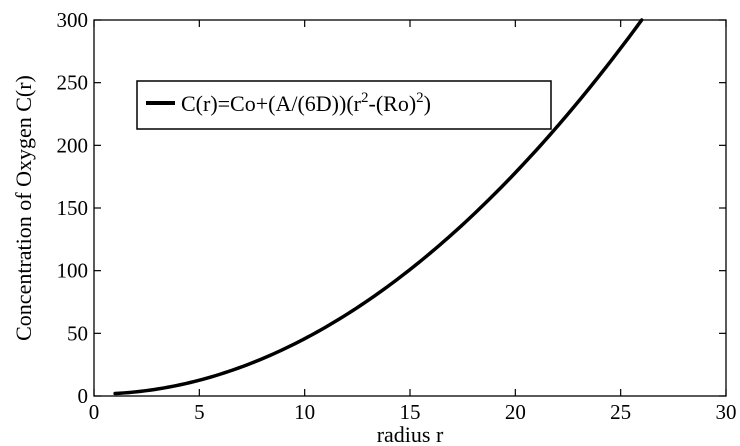 This screenshot has height=446, width=740. Describe the element at coordinates (306, 103) in the screenshot. I see `legend-entry: C(r)=Co+(A/(6D))(r2-(Ro)2)` at that location.